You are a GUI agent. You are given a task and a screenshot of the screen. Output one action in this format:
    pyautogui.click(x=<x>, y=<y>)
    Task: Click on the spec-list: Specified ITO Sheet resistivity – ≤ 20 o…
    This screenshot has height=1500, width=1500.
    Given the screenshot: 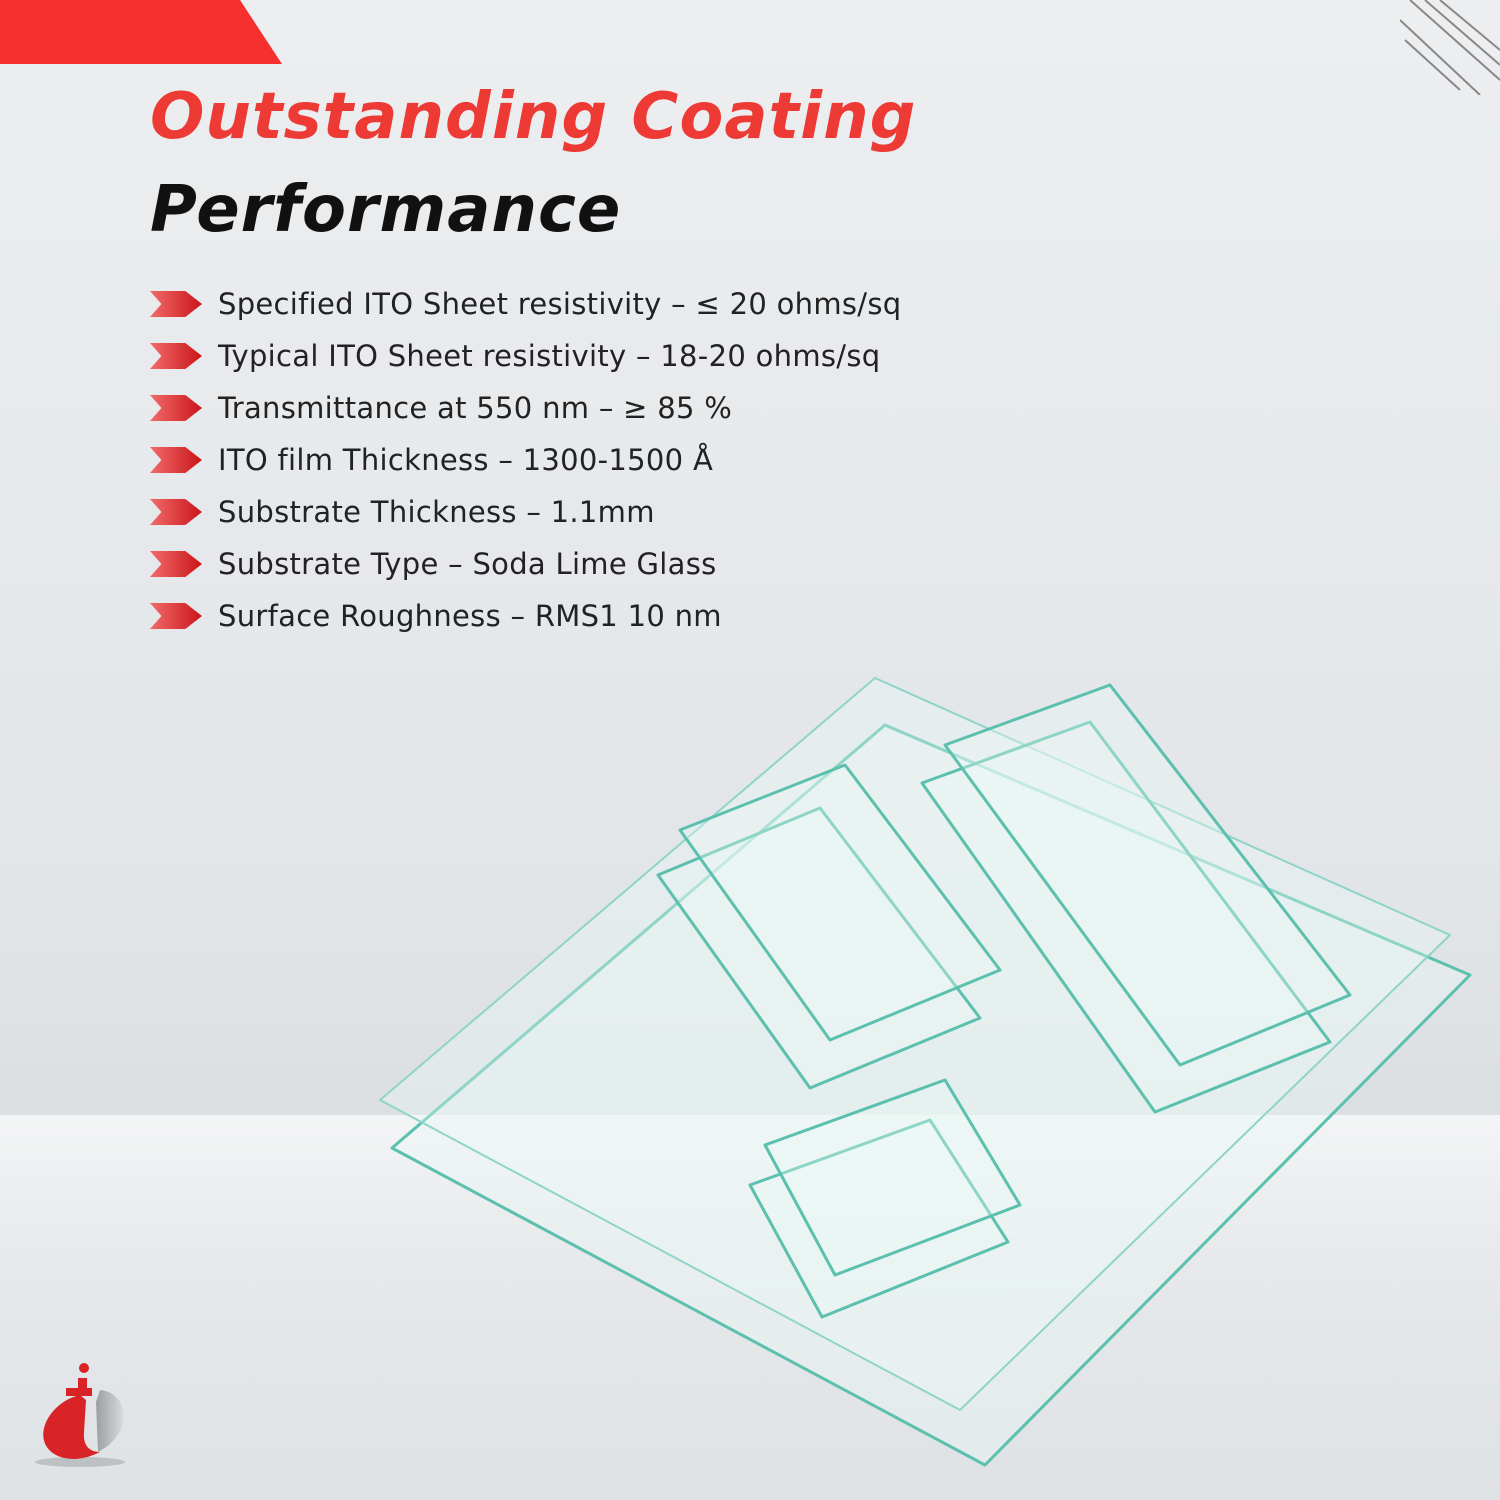 What is the action you would take?
    pyautogui.click(x=526, y=460)
    